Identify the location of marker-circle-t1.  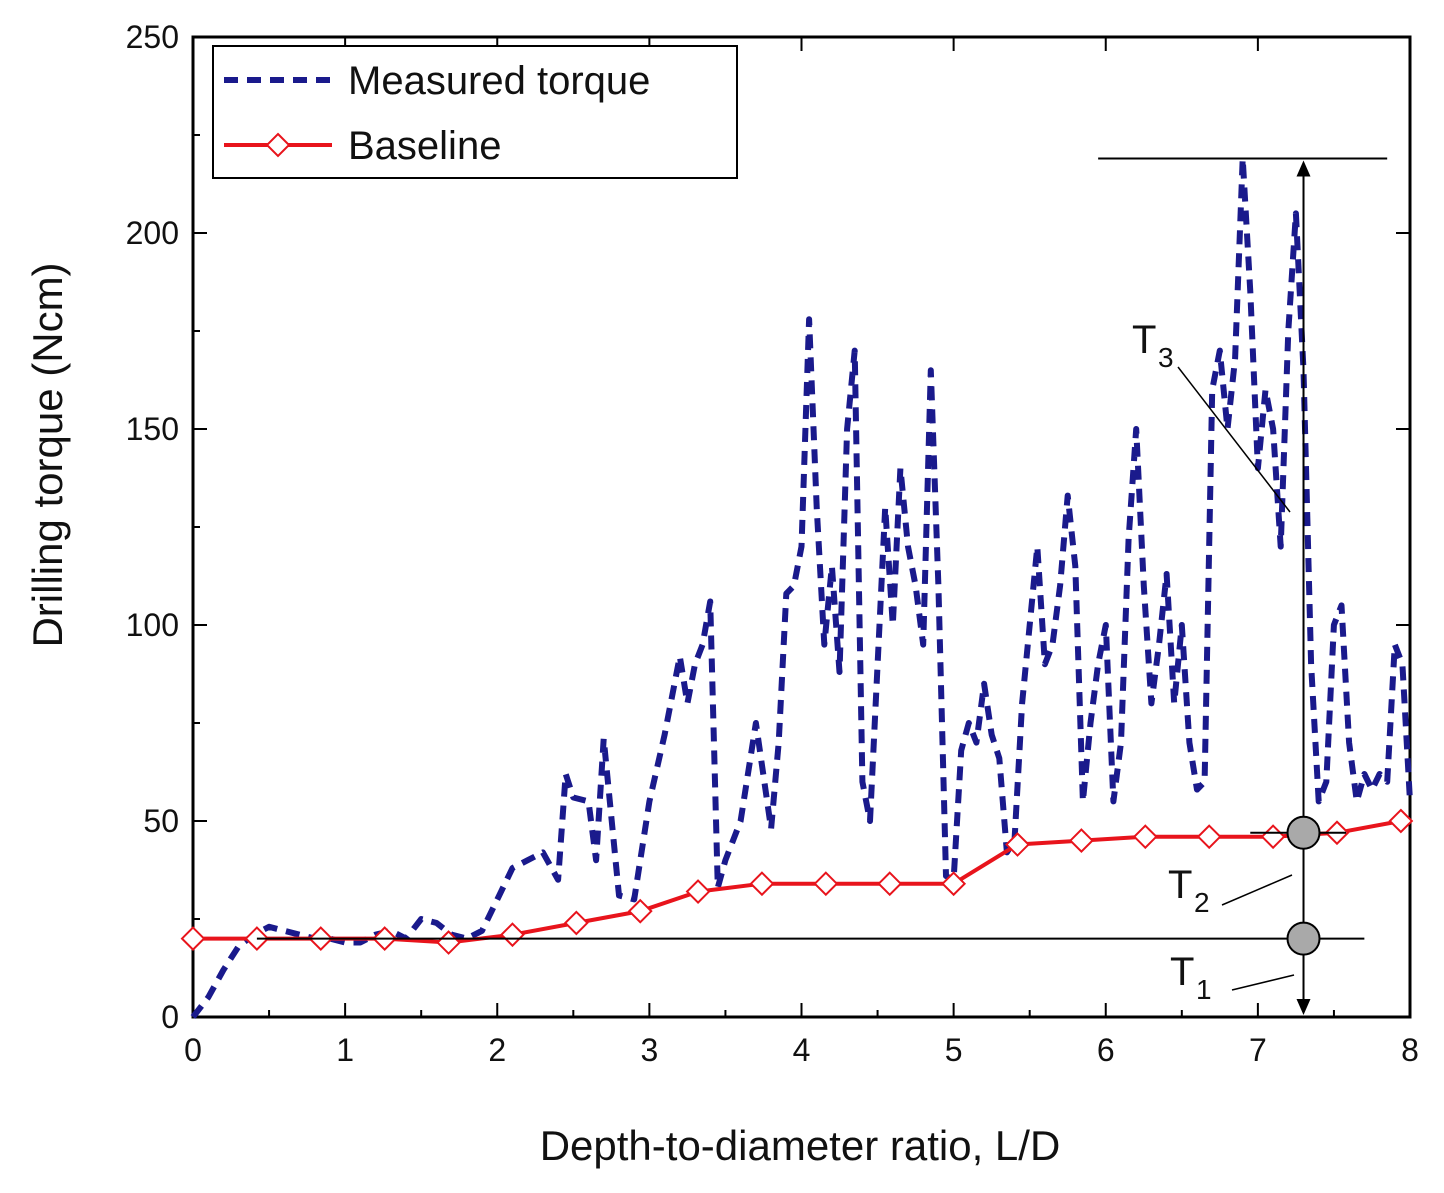
(1303, 938).